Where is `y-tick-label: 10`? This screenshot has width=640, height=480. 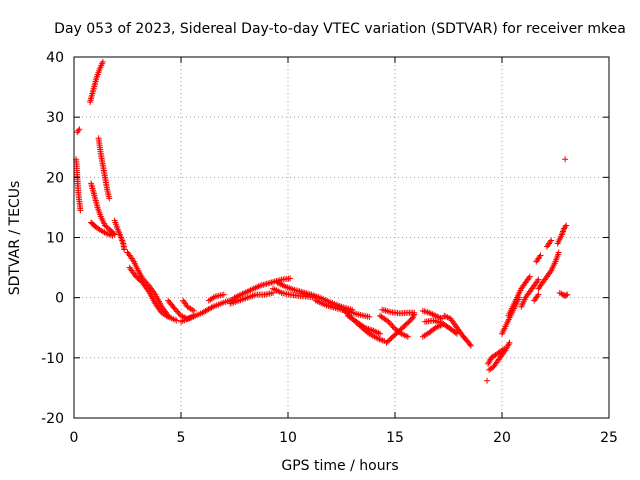
y-tick-label: 10 is located at coordinates (55, 239).